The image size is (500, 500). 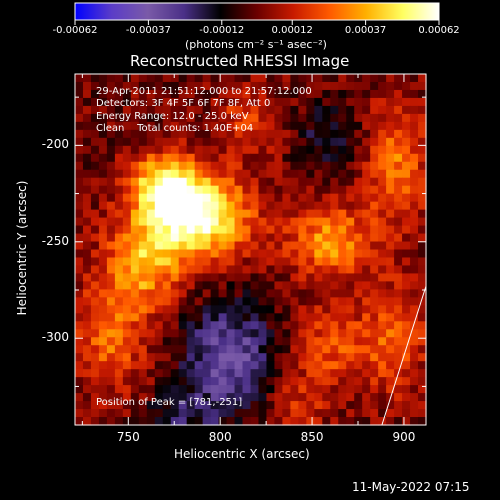 I want to click on y-axis-label: Heliocentric Y (arcsec), so click(x=22, y=248).